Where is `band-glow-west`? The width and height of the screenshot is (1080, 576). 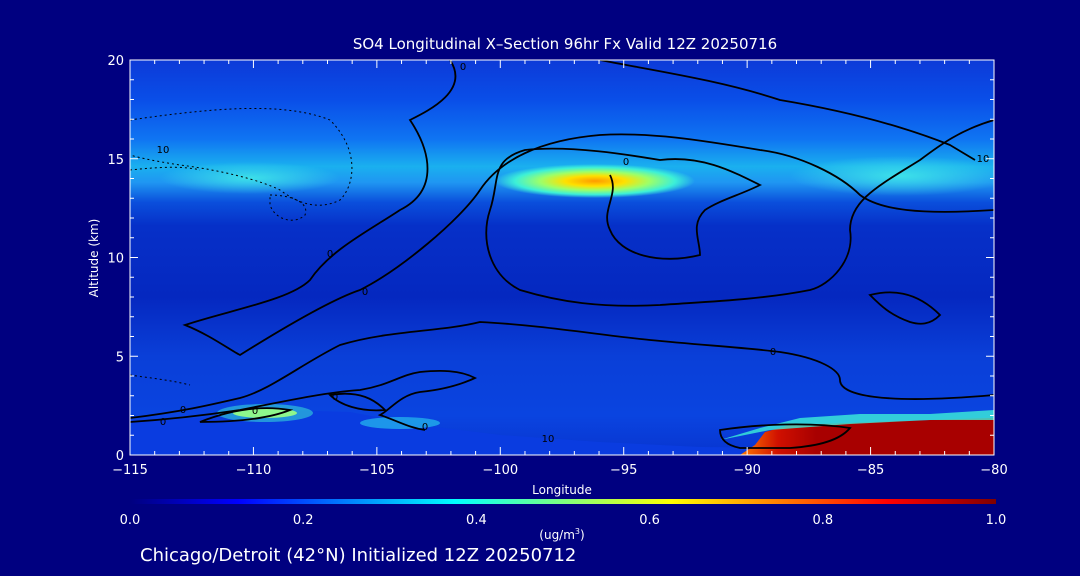
band-glow-west is located at coordinates (250, 178).